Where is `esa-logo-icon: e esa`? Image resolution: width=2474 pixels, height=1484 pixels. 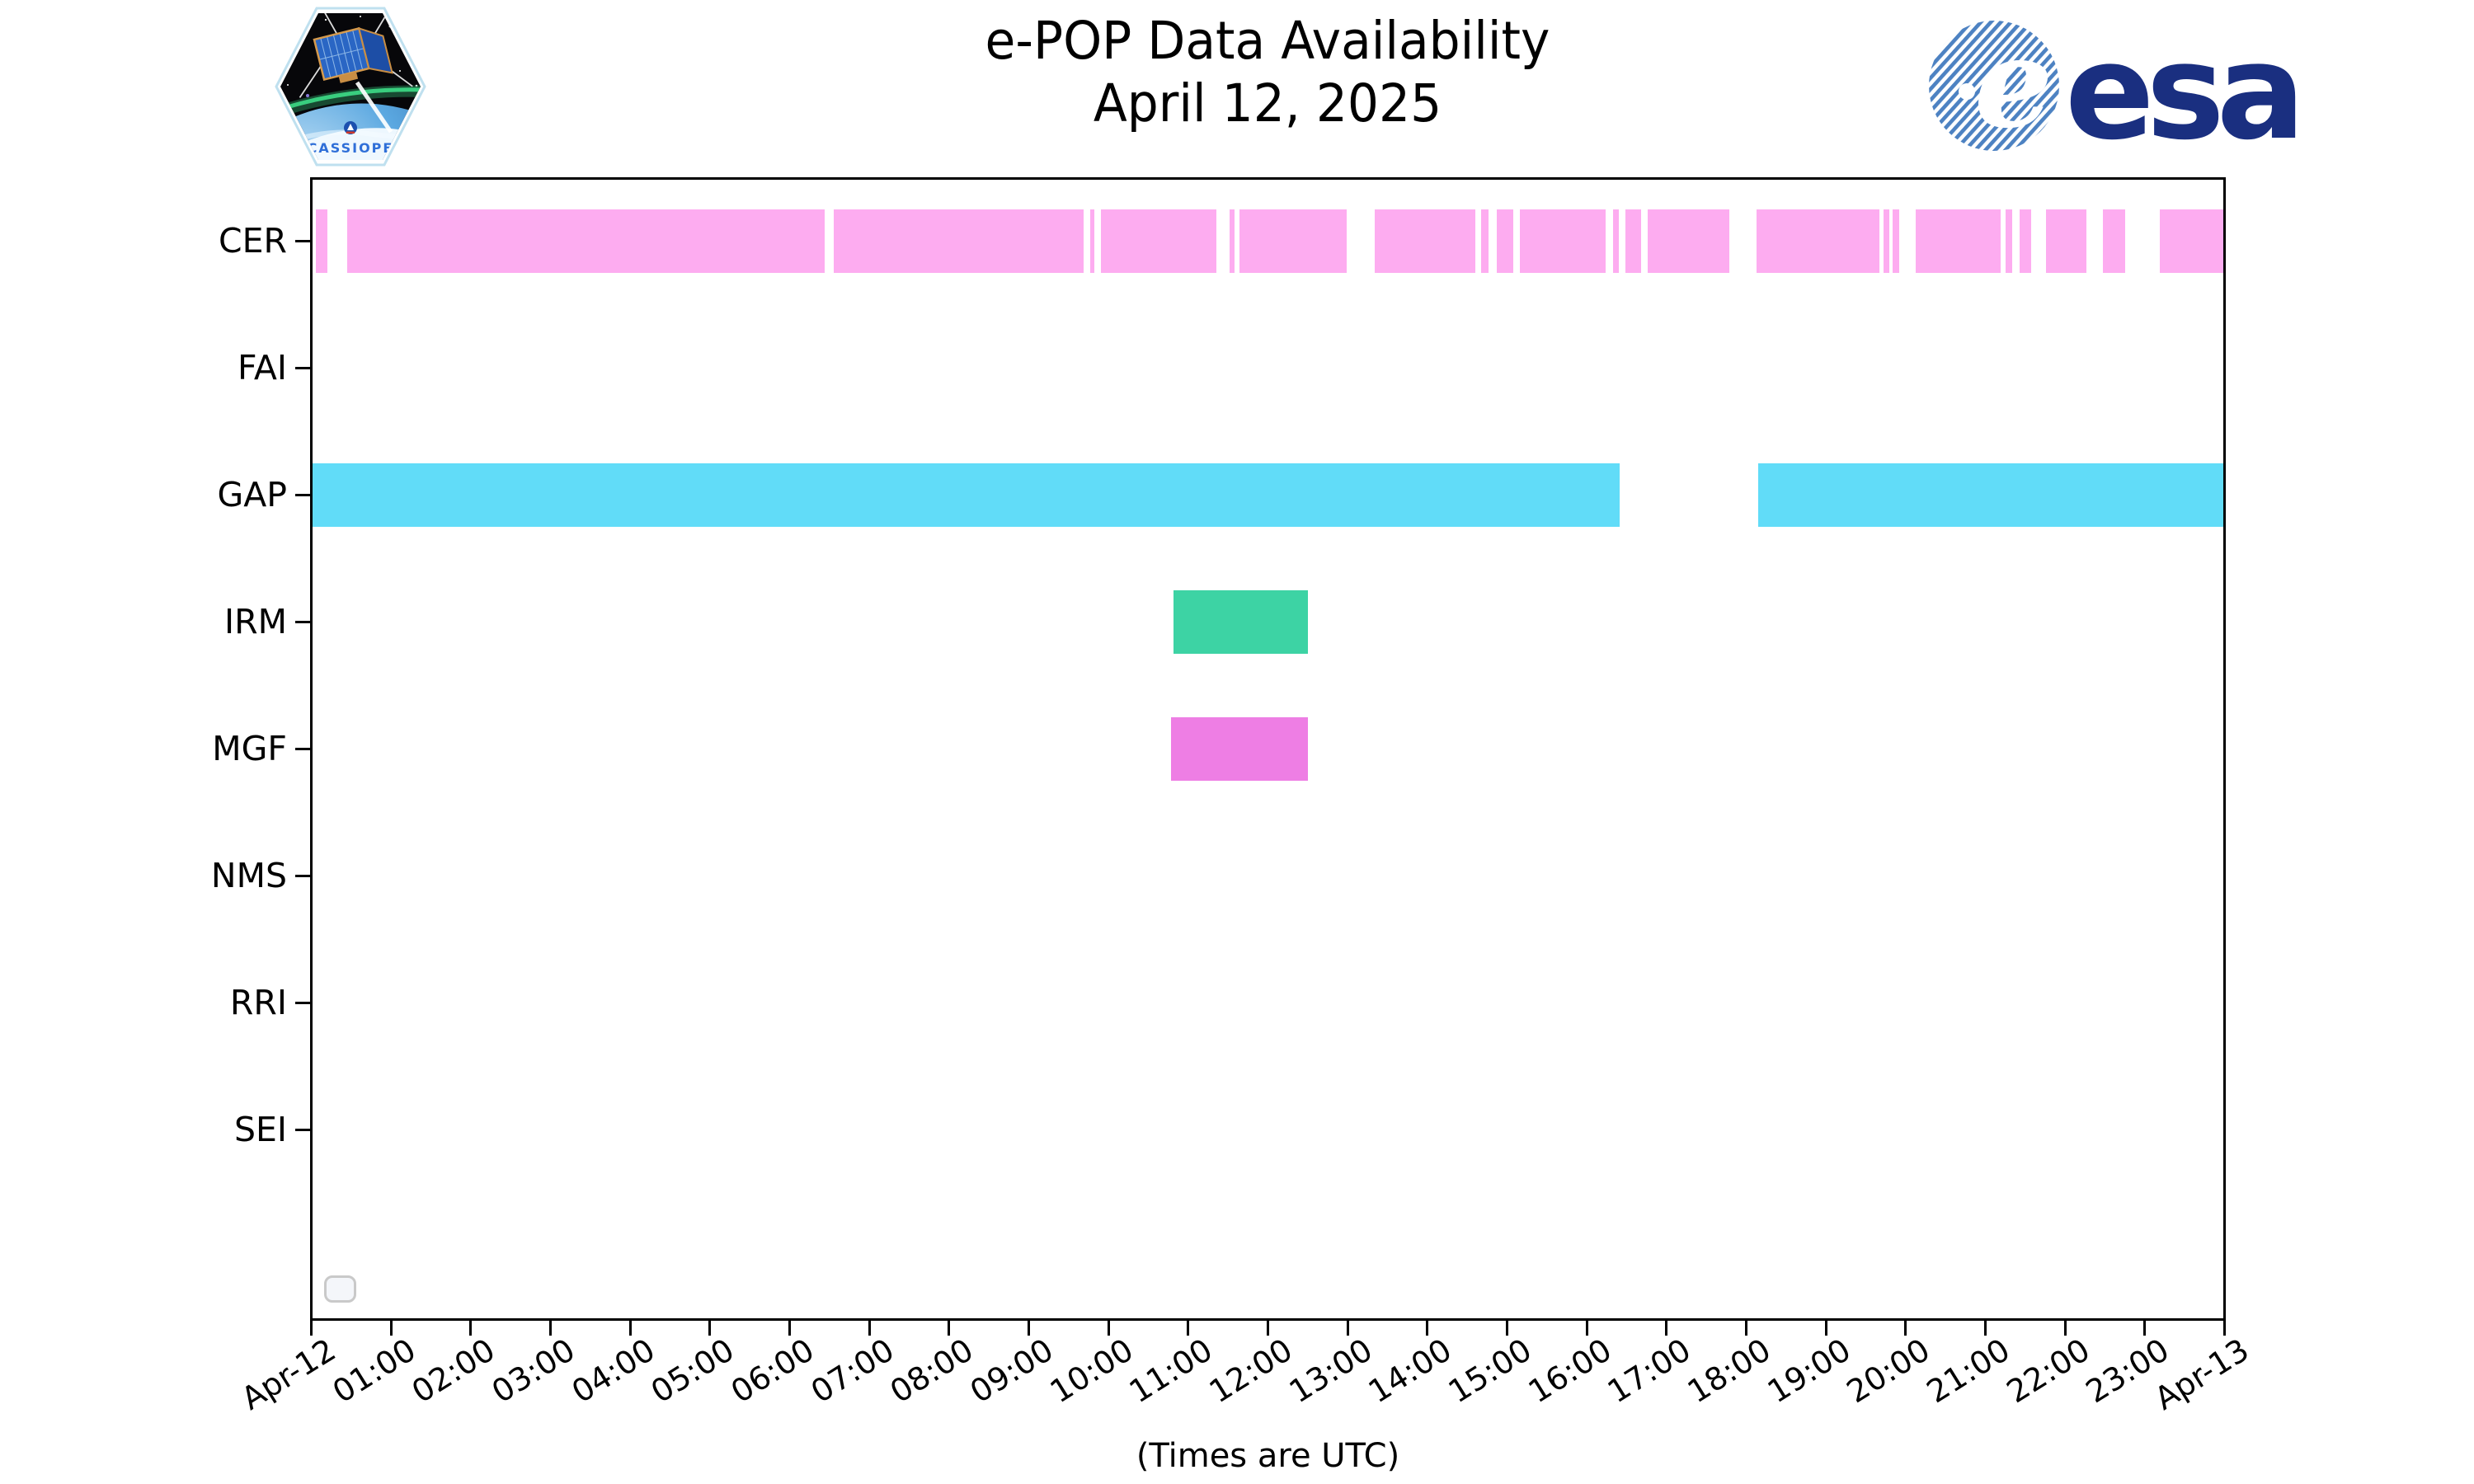
esa-logo-icon: e esa is located at coordinates (2114, 85).